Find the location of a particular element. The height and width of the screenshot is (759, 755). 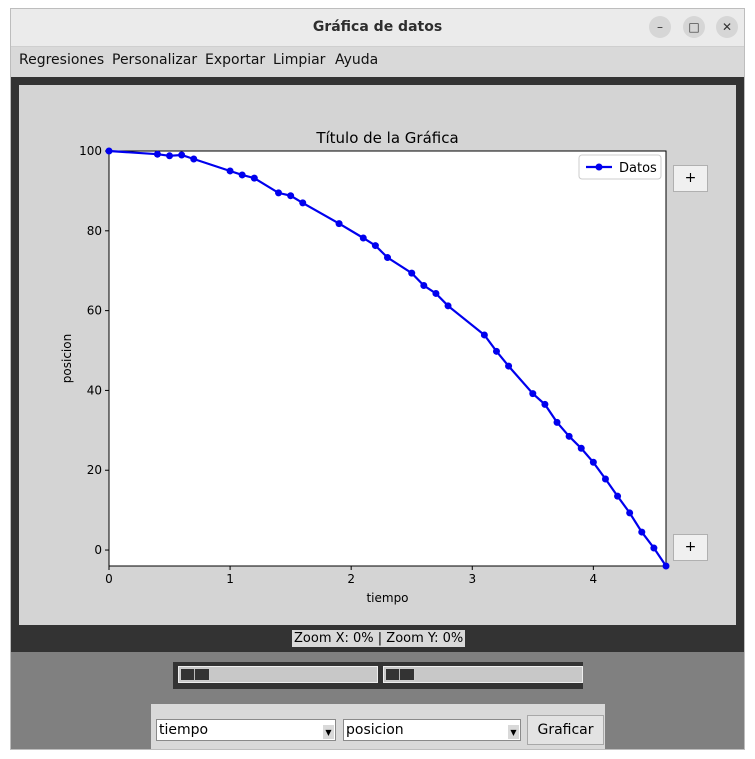

axis-controls: tiempo ▼ posicion ▼ Graficar is located at coordinates (378, 726).